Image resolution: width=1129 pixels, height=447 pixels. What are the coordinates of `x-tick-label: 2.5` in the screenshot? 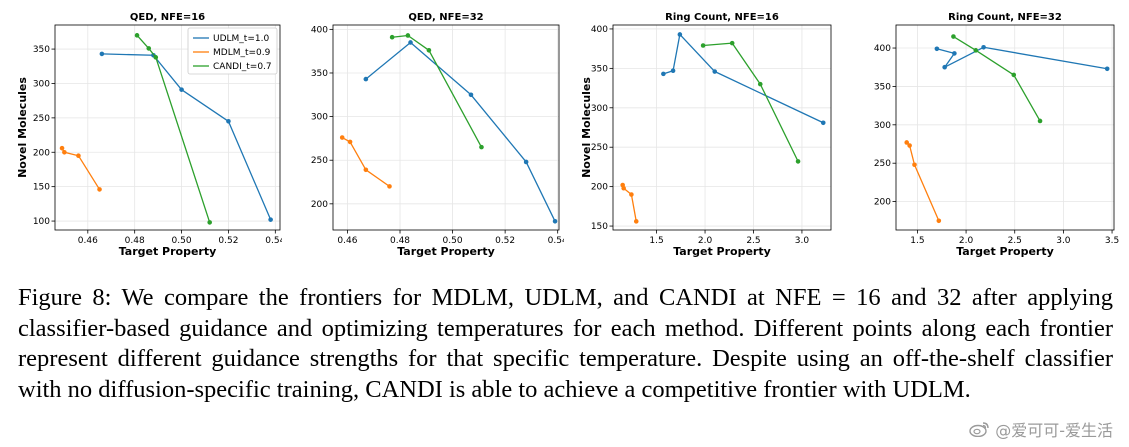 It's located at (1015, 241).